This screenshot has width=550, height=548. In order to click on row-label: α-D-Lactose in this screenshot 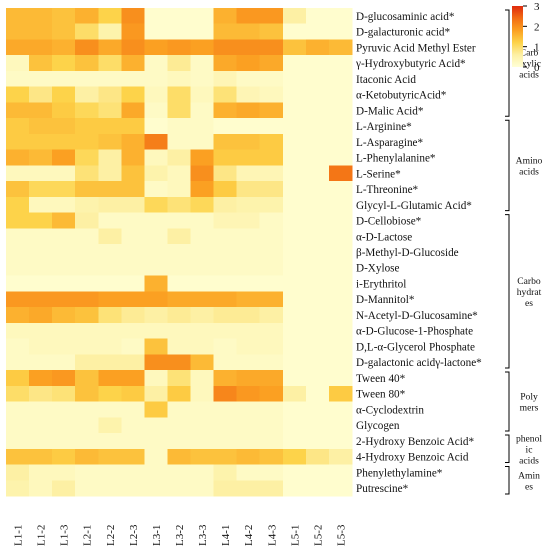, I will do `click(384, 237)`.